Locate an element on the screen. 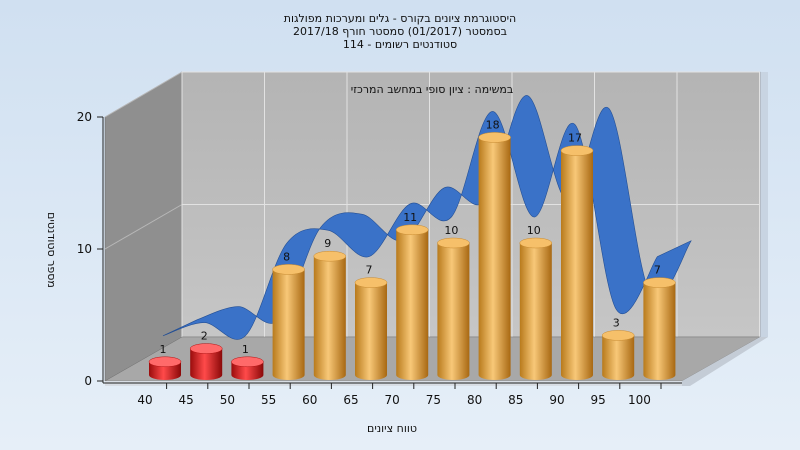  y-ticks-group: 0 10 20 is located at coordinates (90, 249).